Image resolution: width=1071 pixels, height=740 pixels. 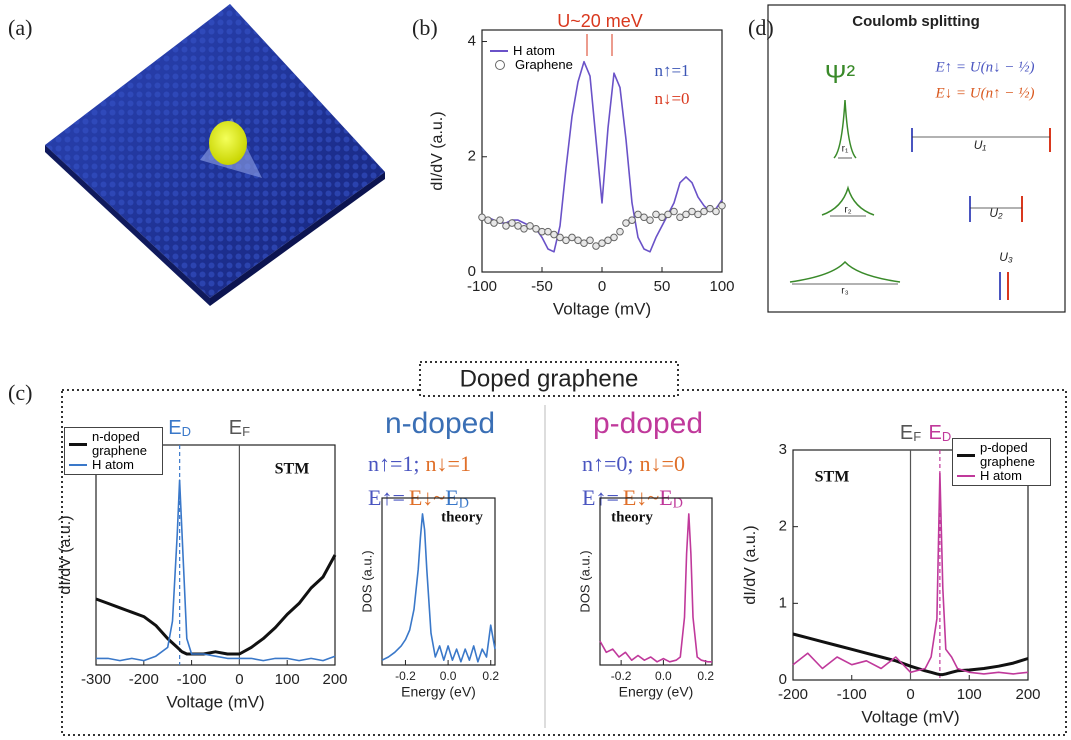 What do you see at coordinates (113, 444) in the screenshot?
I see `legend-entry: n-doped graphene` at bounding box center [113, 444].